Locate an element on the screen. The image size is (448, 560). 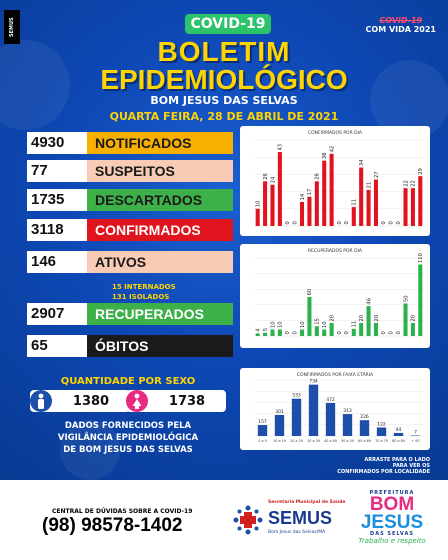
stat-row: 2907 RECUPERADOS is located at coordinates (130, 314).